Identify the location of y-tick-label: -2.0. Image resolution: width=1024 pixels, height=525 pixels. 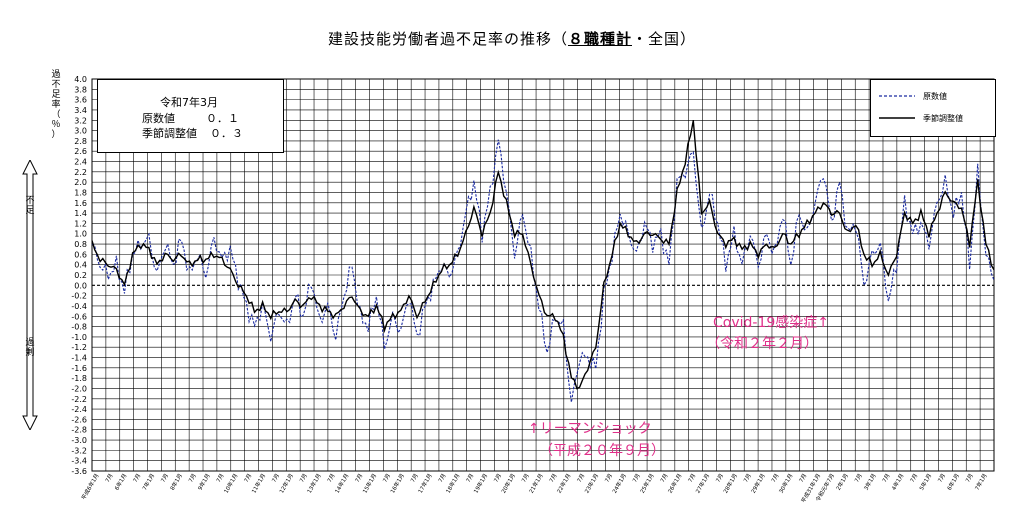
(79, 388).